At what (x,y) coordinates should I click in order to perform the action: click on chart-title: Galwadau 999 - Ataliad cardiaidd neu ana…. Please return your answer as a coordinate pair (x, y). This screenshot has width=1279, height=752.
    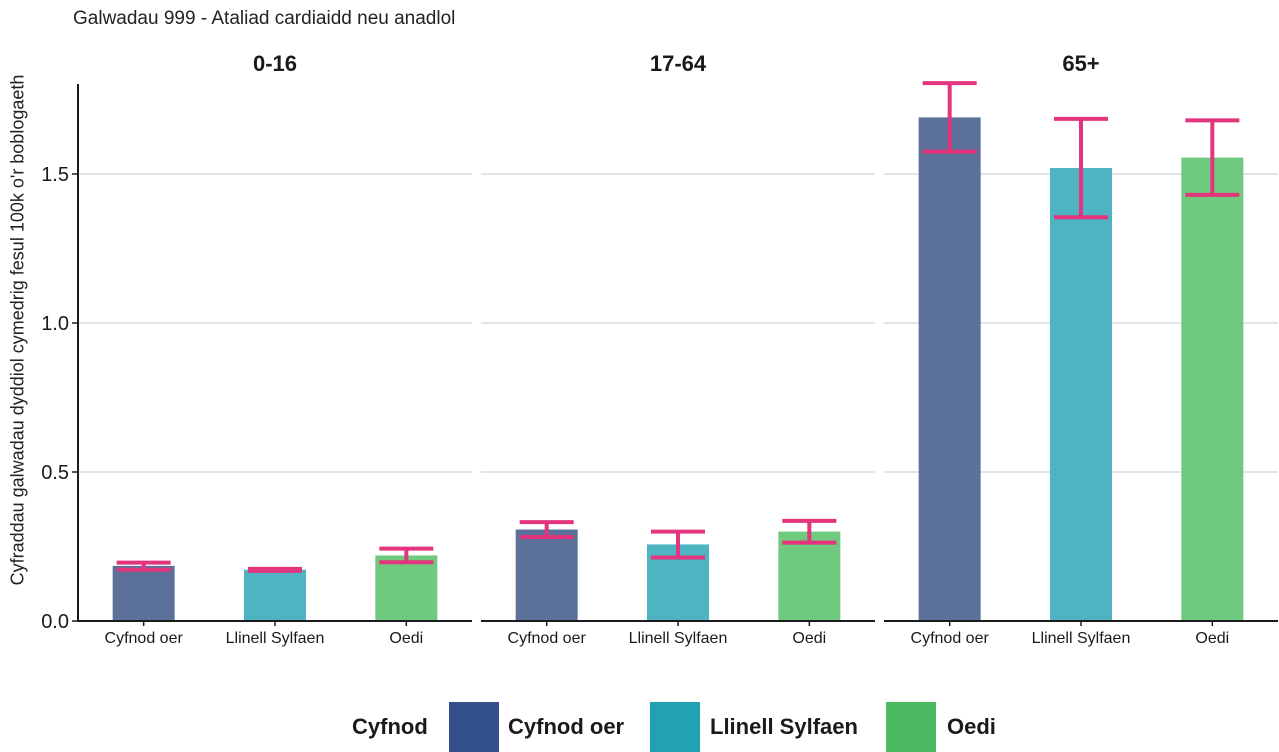
    Looking at the image, I should click on (264, 18).